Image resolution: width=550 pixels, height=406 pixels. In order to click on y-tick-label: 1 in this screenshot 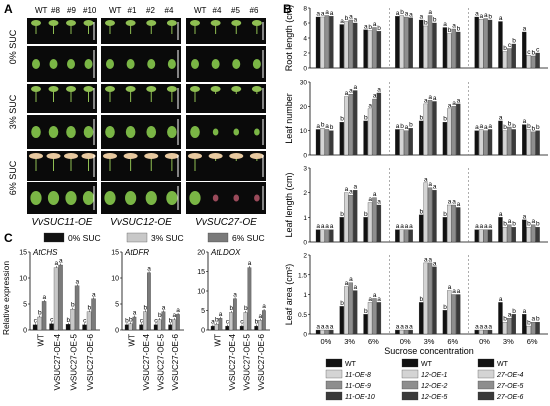, I will do `click(305, 218)`.